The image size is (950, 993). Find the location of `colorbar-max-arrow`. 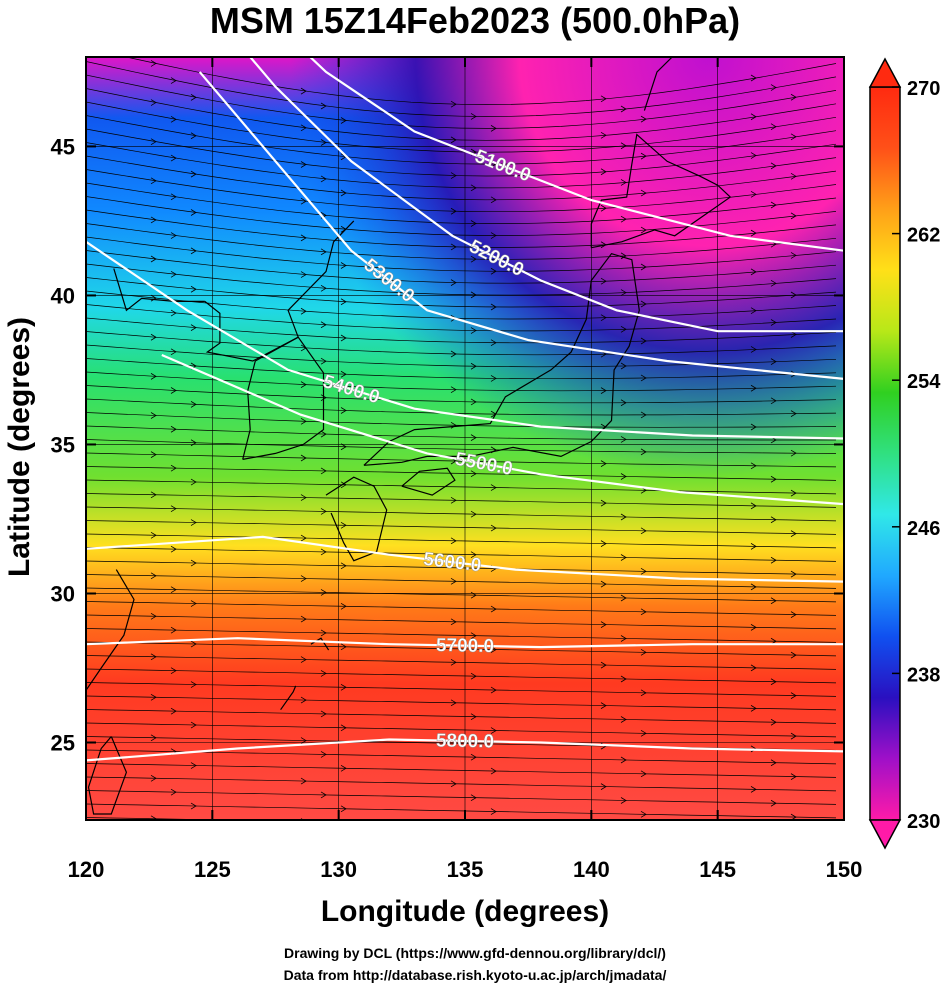

colorbar-max-arrow is located at coordinates (885, 72).